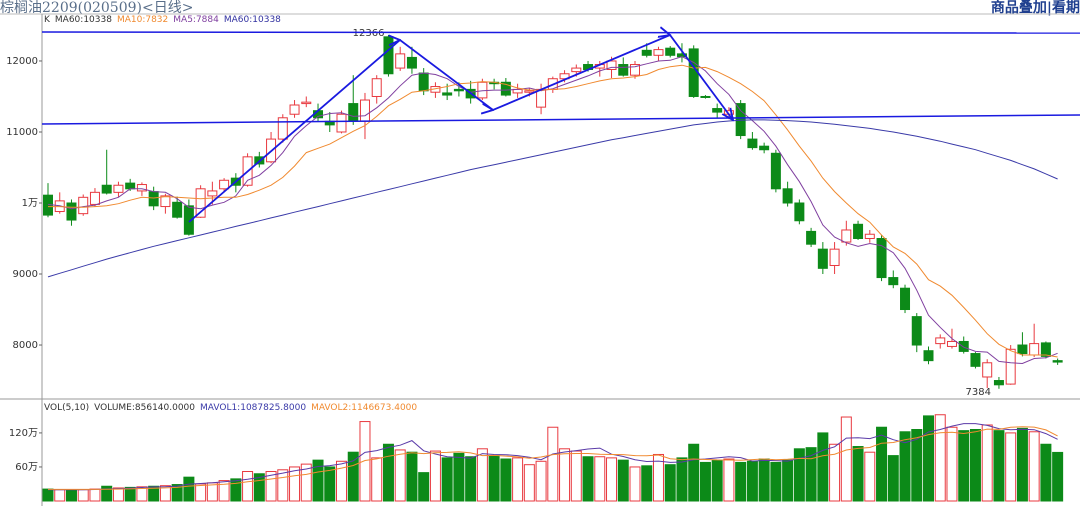  I want to click on y-tick-label: 9000, so click(25, 274).